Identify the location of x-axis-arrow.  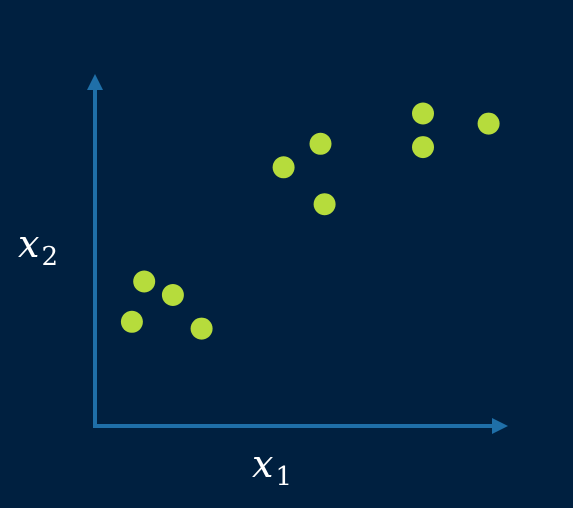
(500, 426).